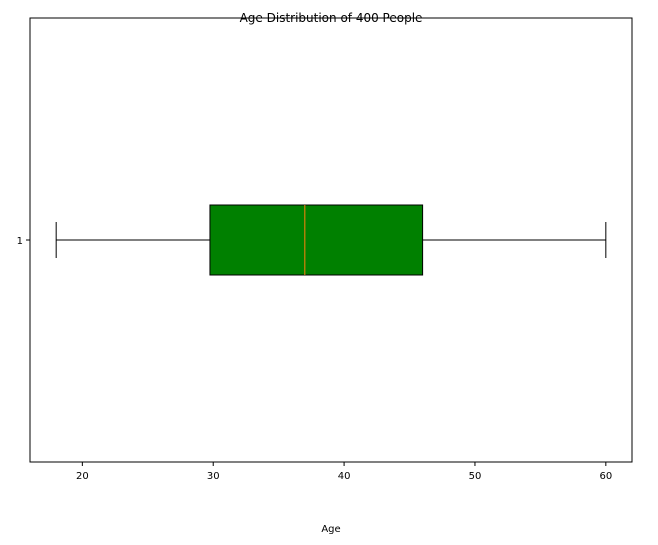 Image resolution: width=658 pixels, height=545 pixels. Describe the element at coordinates (82, 476) in the screenshot. I see `x-tick-label: 20` at that location.